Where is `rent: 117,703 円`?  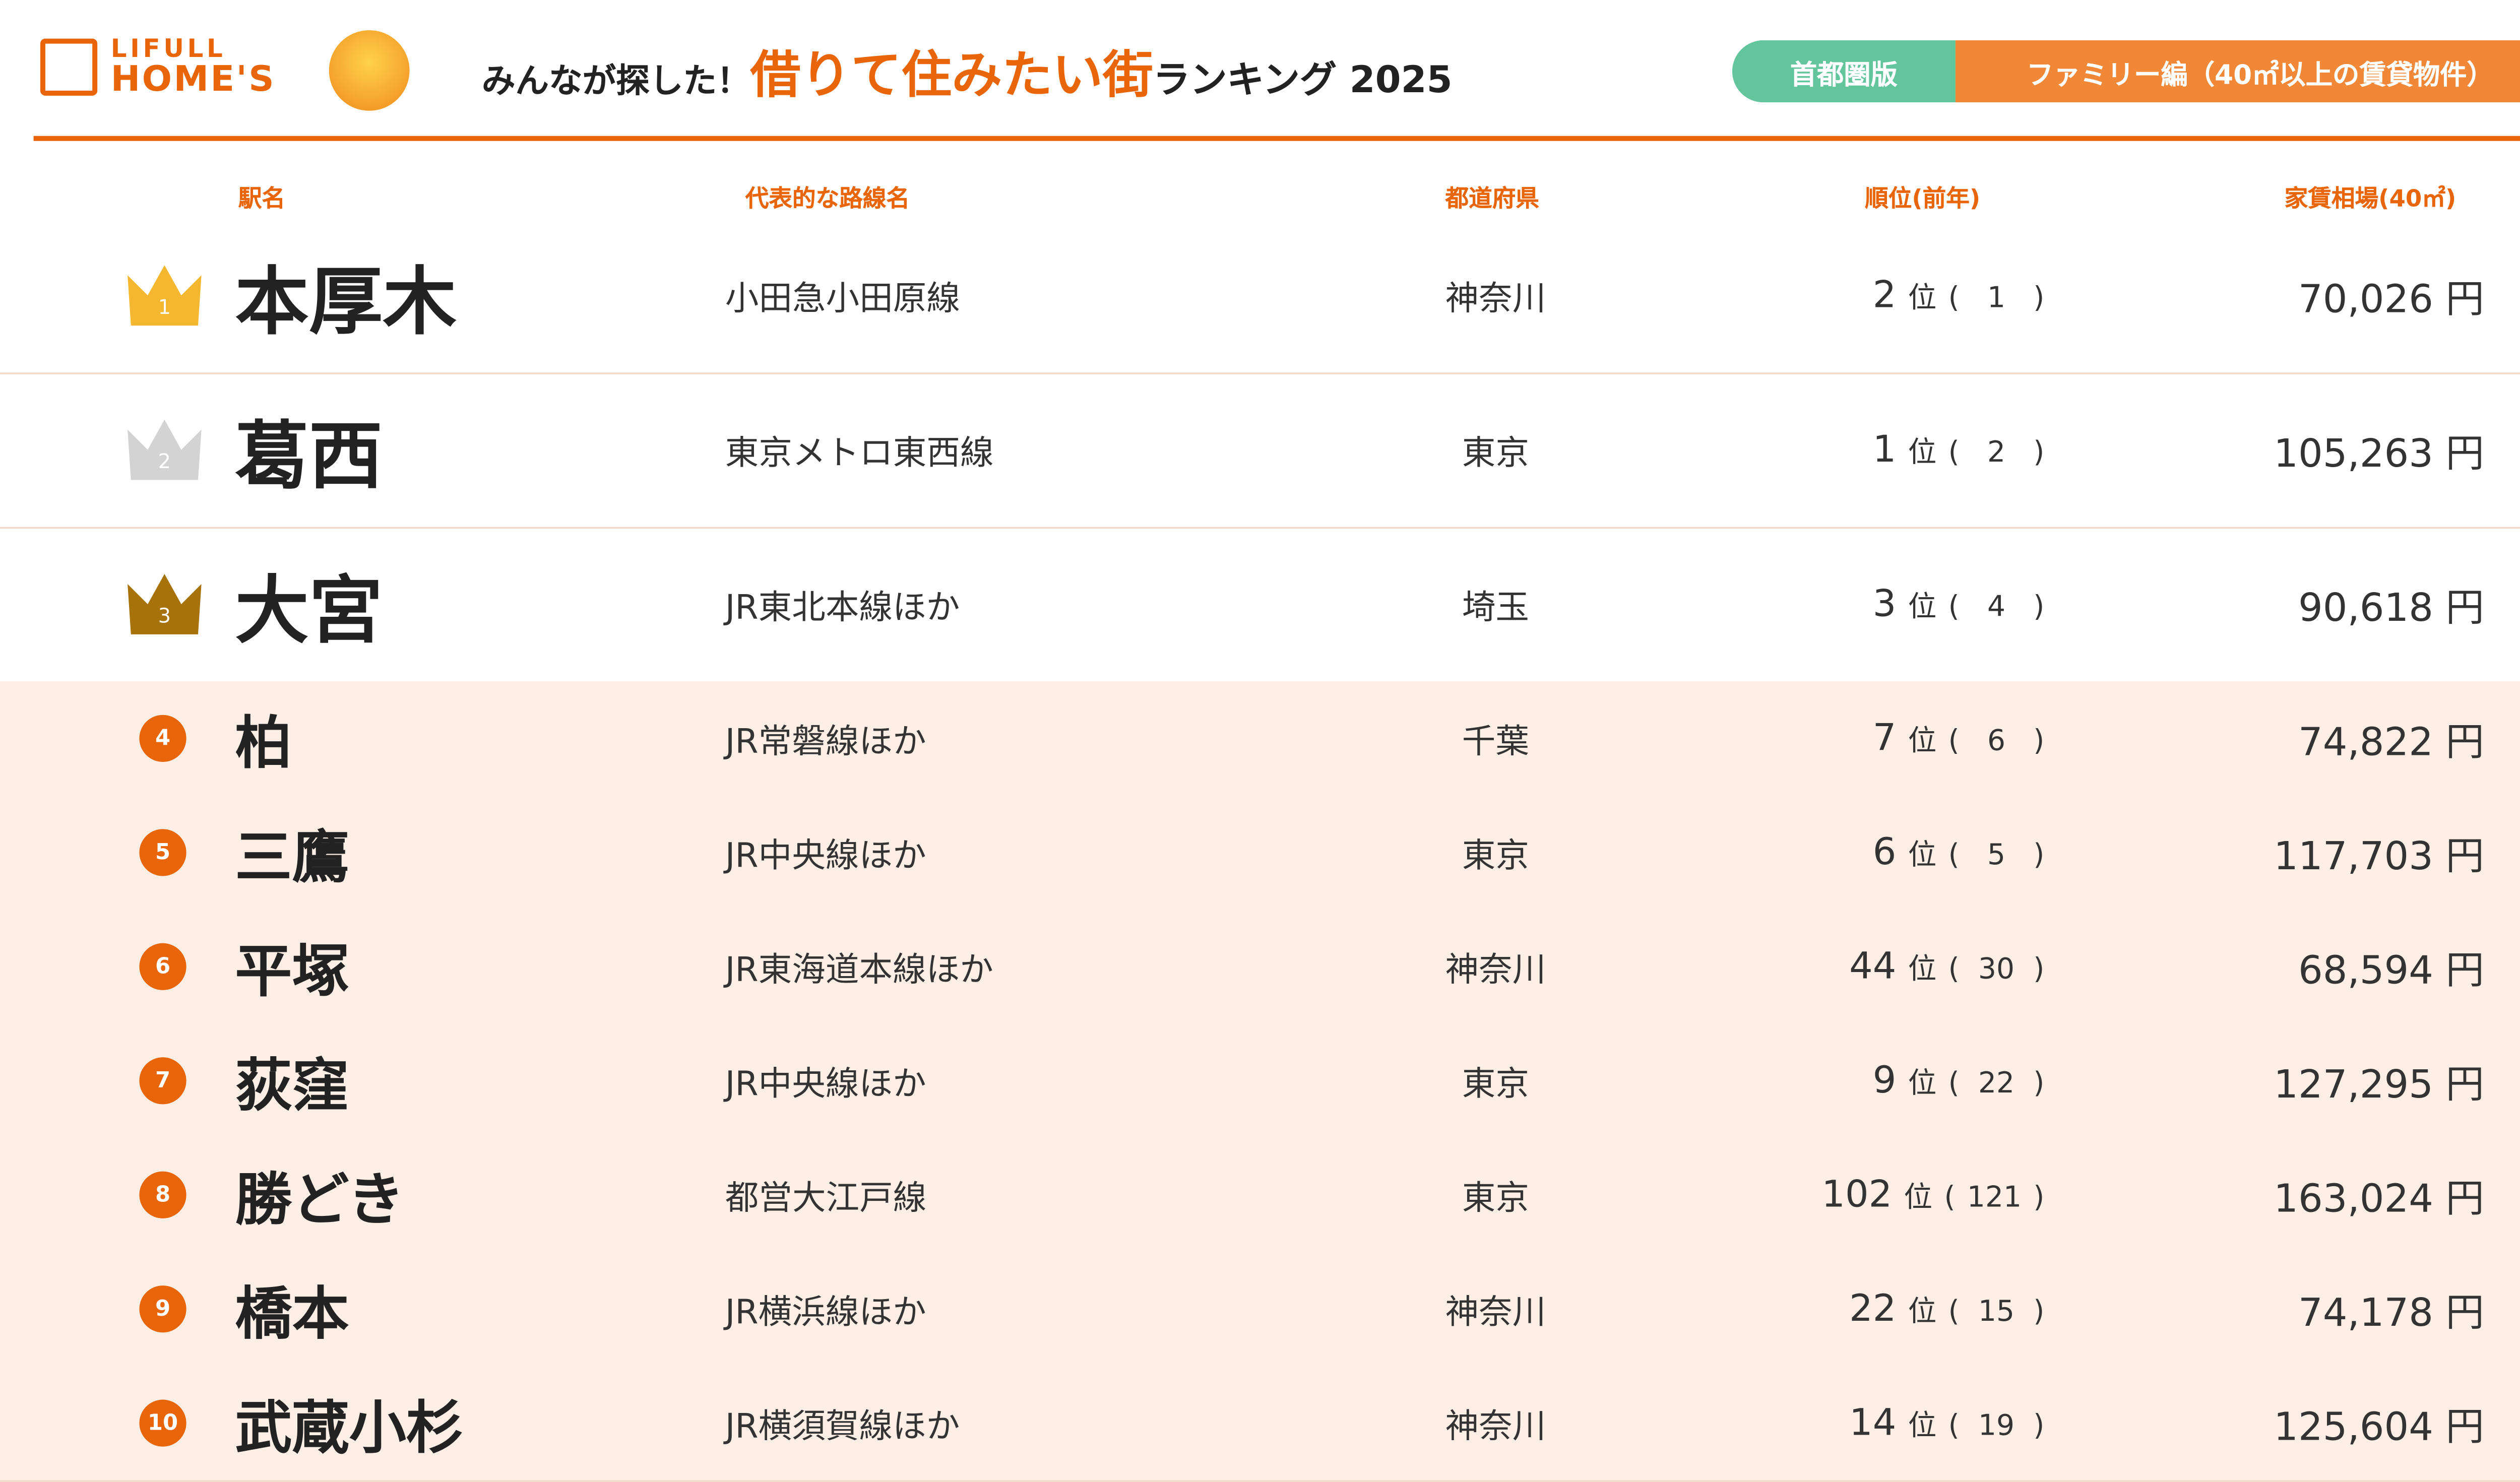
rent: 117,703 円 is located at coordinates (2379, 852).